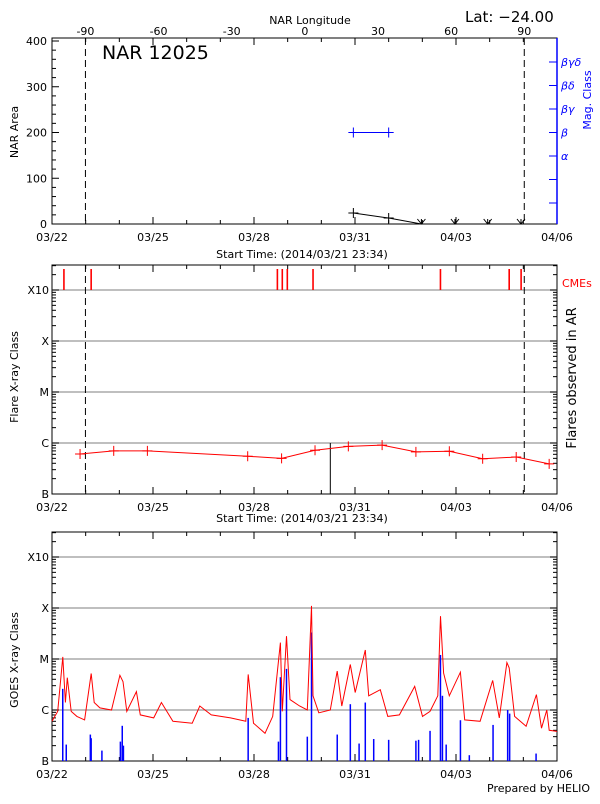 Image resolution: width=600 pixels, height=804 pixels. I want to click on longitude-tick-label: -90, so click(85, 31).